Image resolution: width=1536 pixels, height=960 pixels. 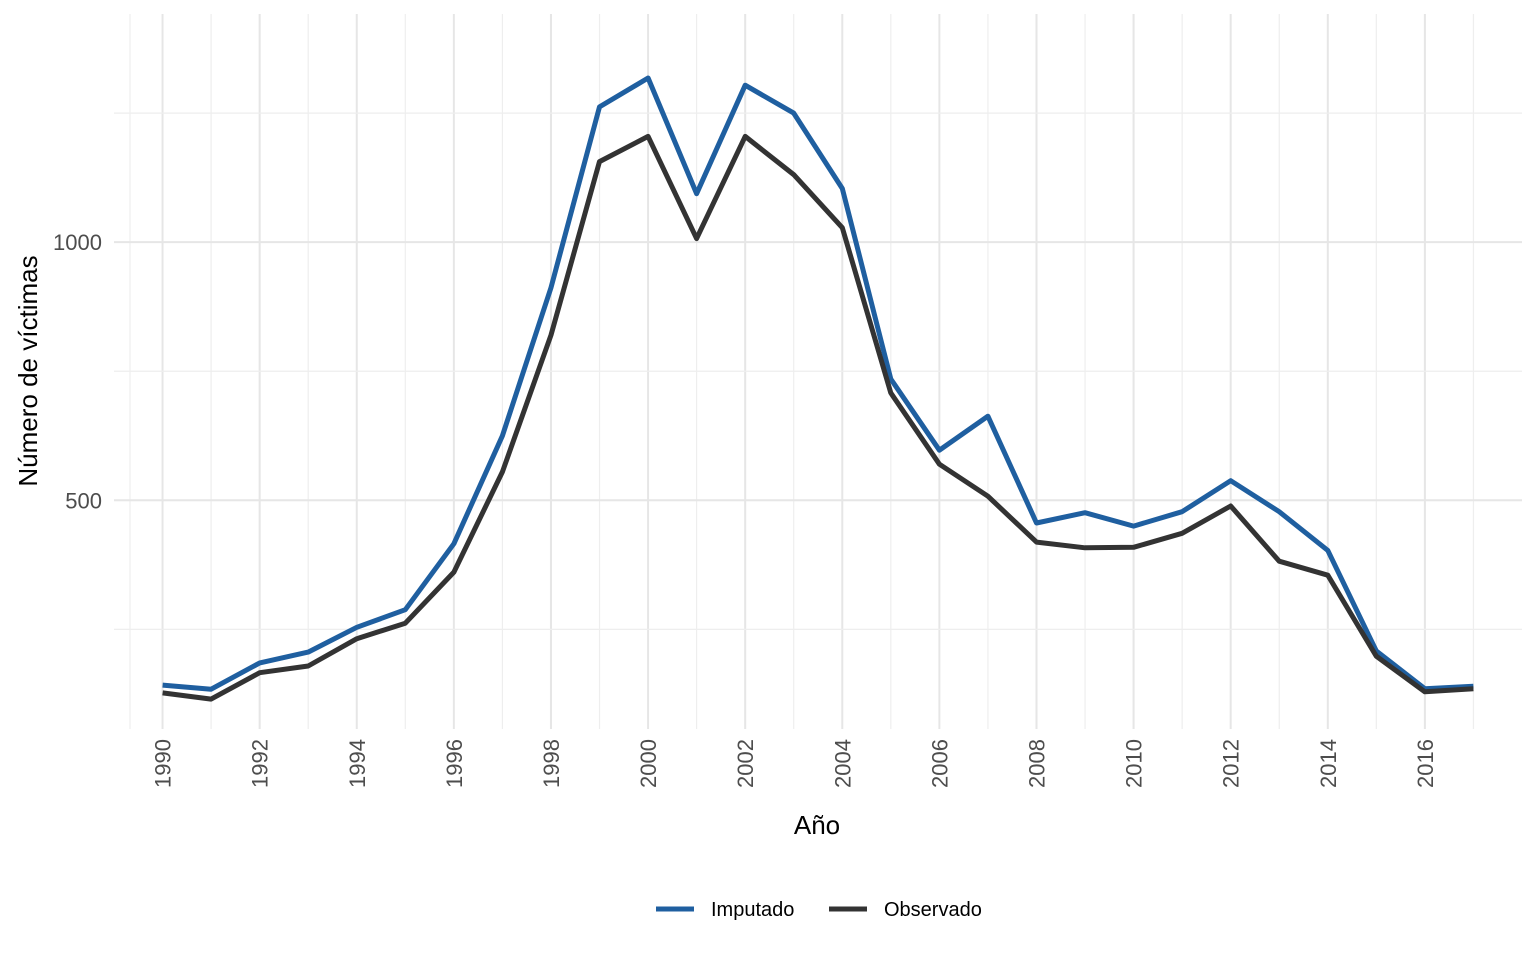 What do you see at coordinates (28, 370) in the screenshot?
I see `y-axis-title: Número de víctimas` at bounding box center [28, 370].